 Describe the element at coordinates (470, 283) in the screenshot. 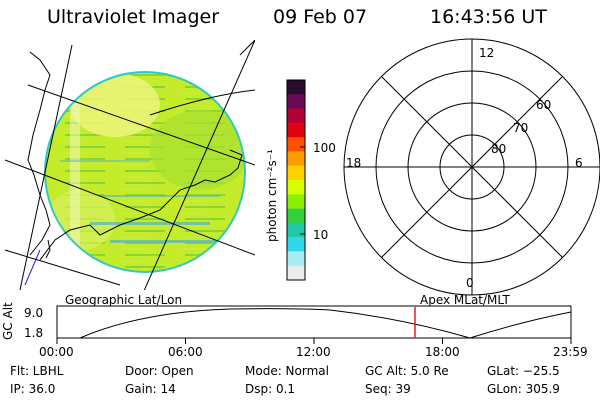

I see `mlt-label-bottom: 0` at that location.